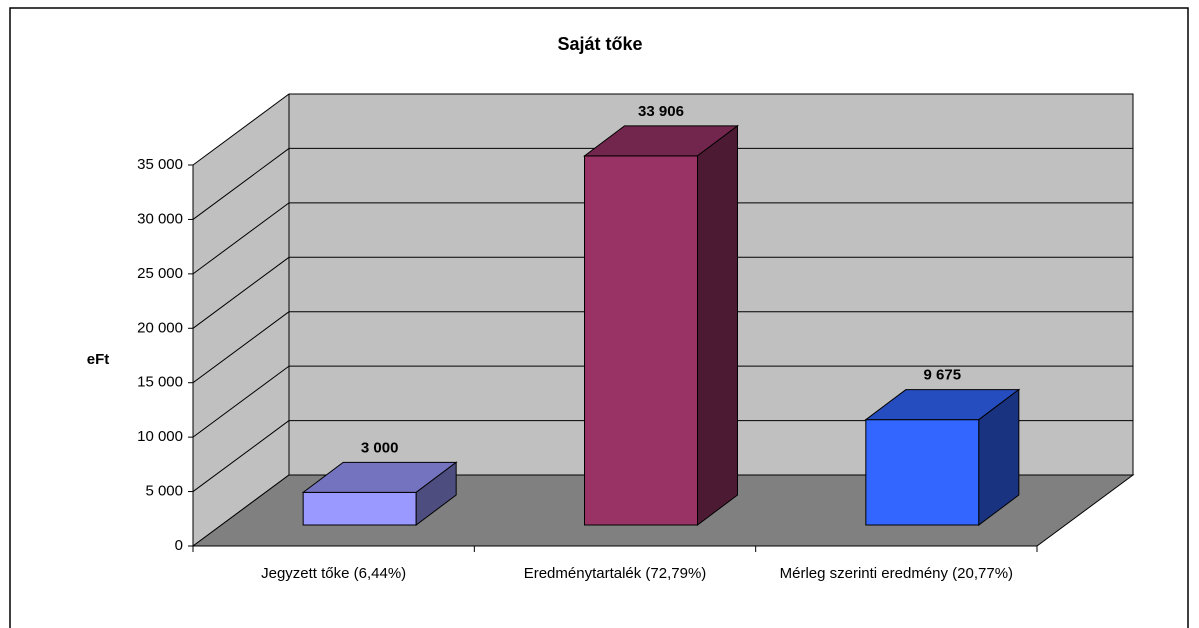 The image size is (1199, 628). Describe the element at coordinates (160, 382) in the screenshot. I see `y-tick-label: 15 000` at that location.